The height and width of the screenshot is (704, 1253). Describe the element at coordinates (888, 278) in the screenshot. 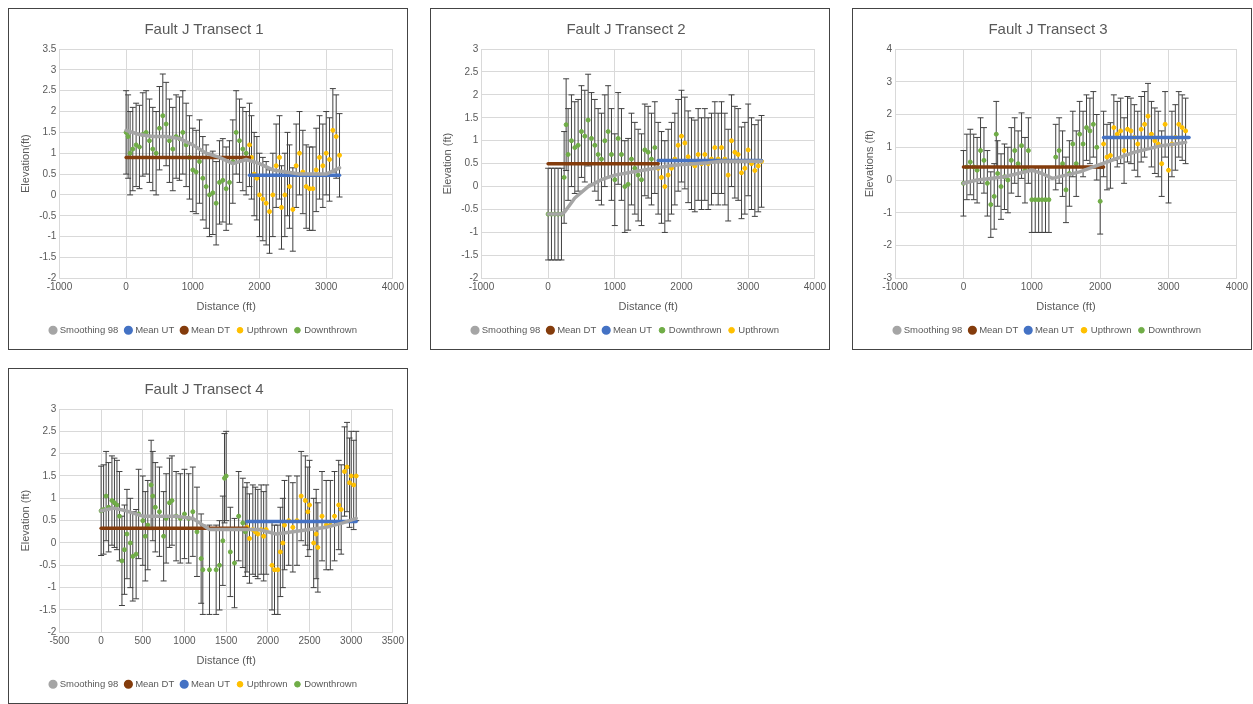

I see `y-tick-label: -3` at that location.